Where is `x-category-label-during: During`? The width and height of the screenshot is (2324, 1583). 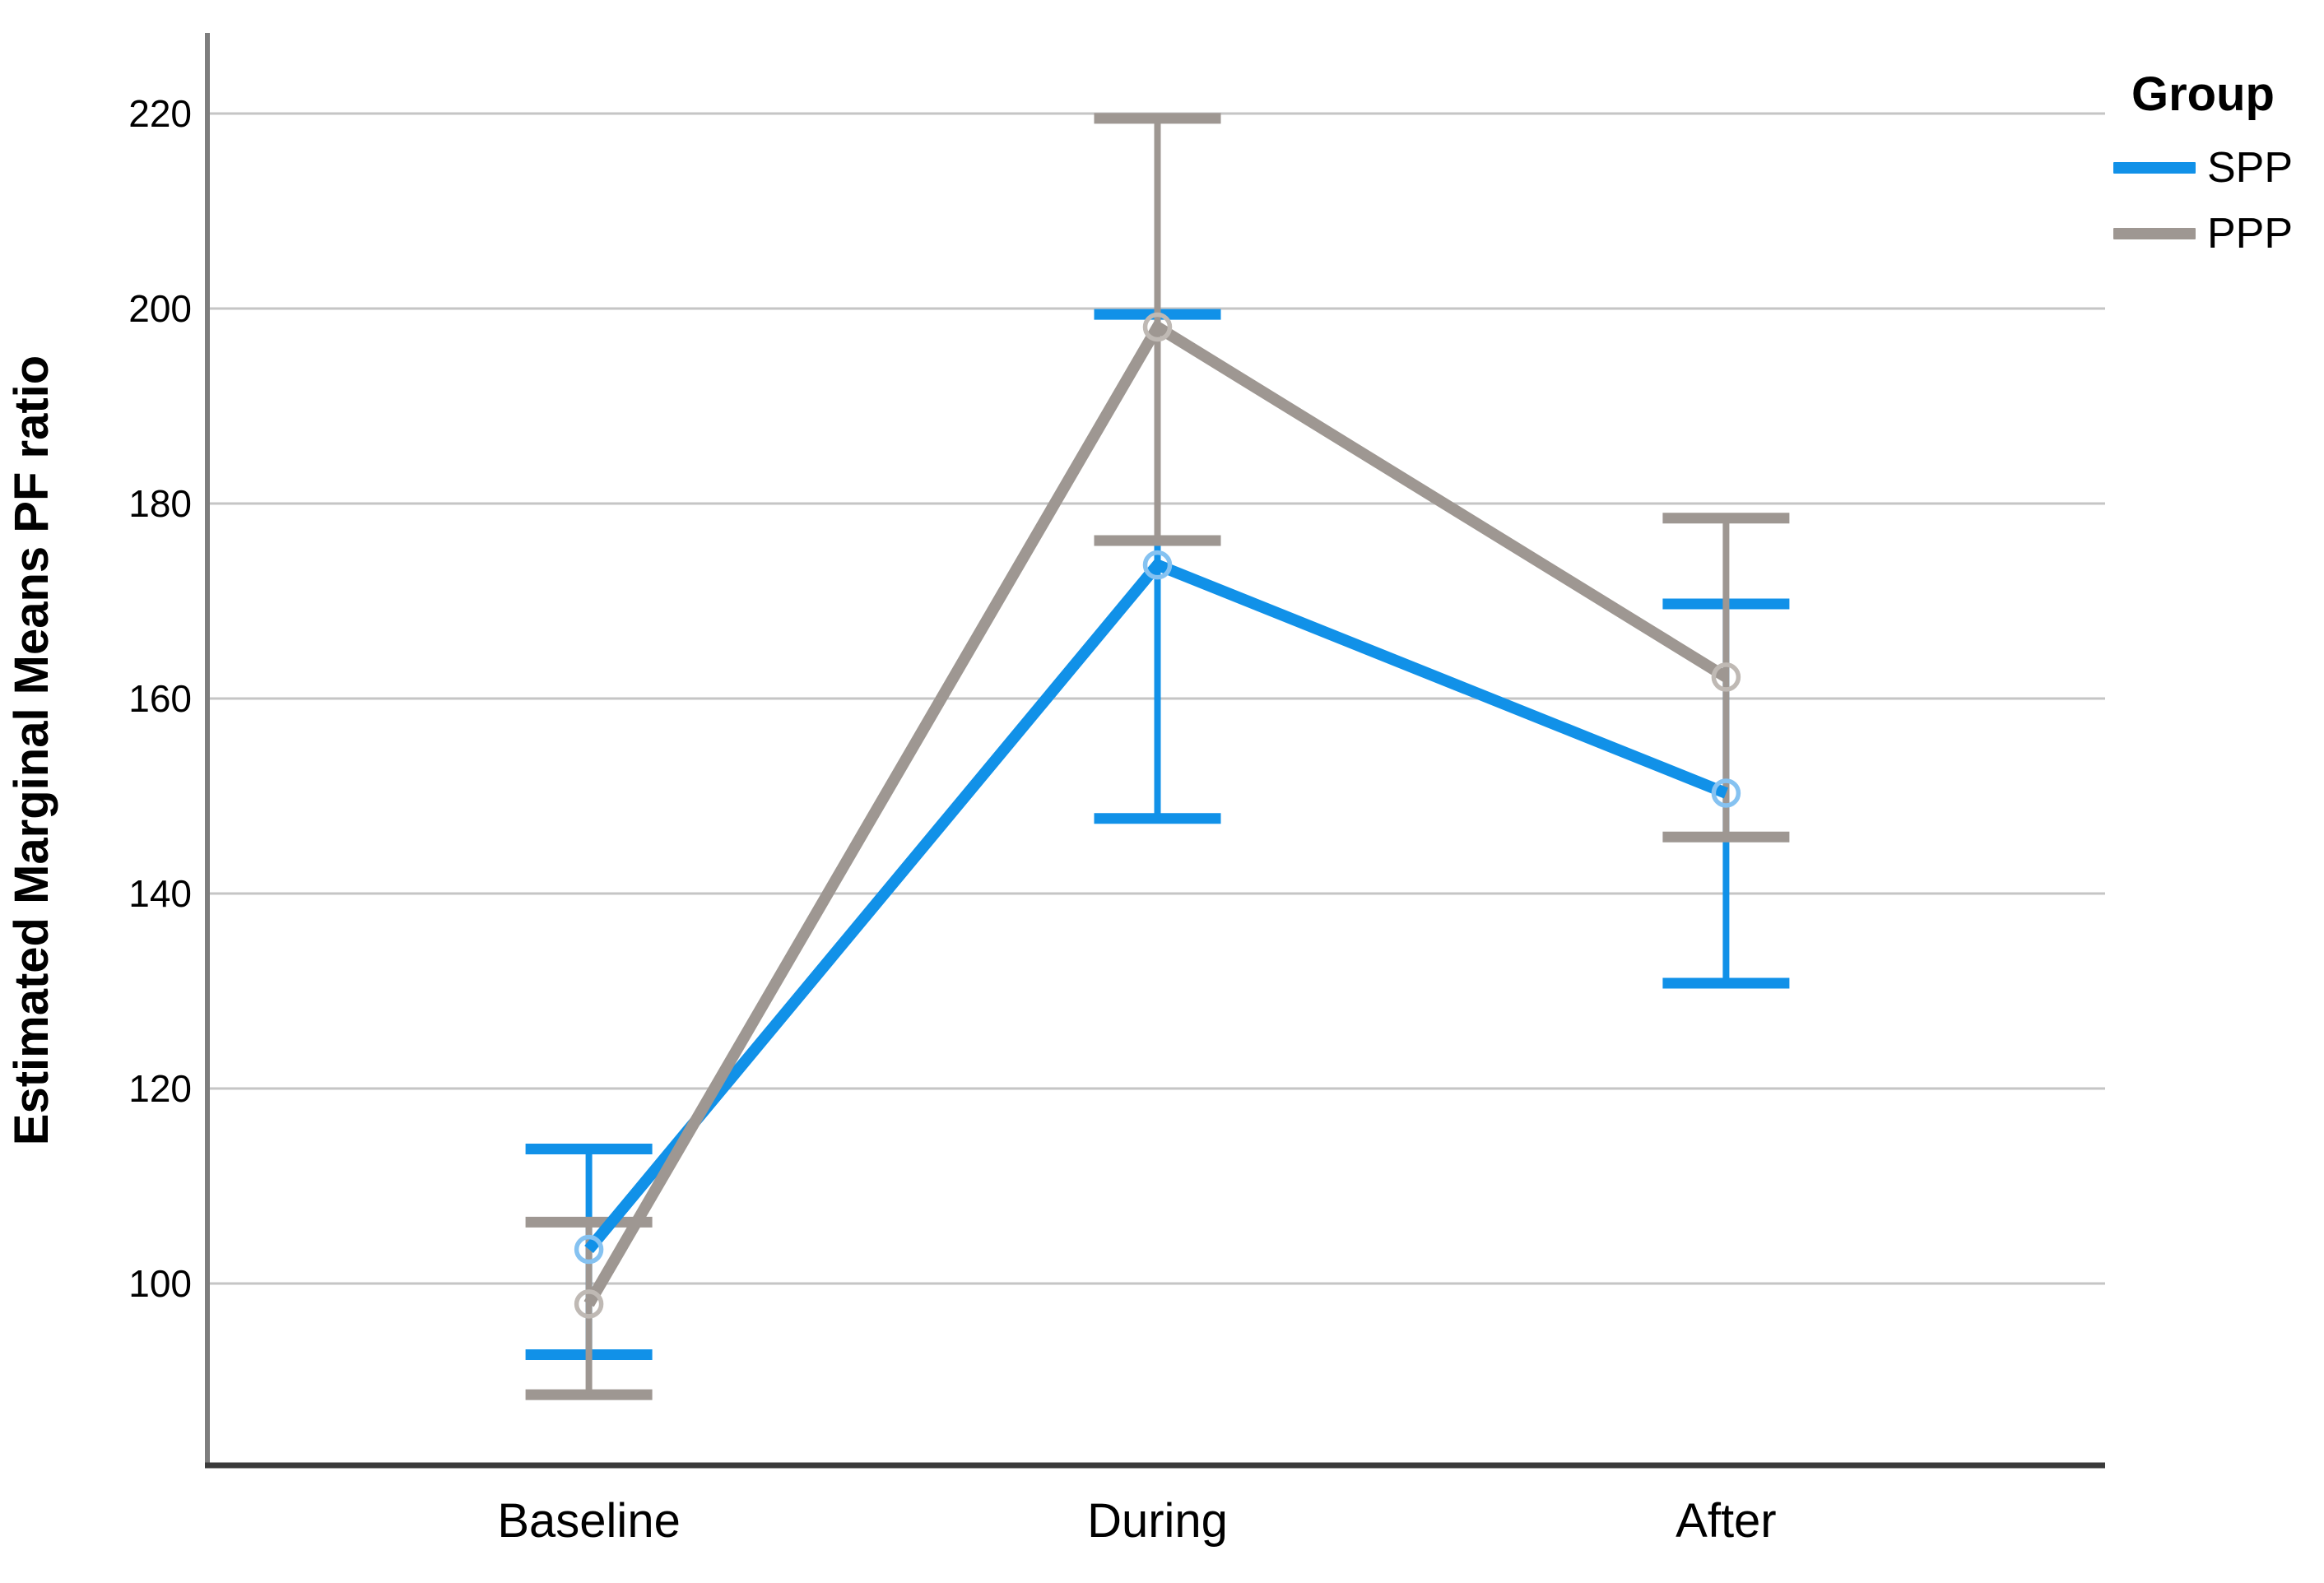 x-category-label-during: During is located at coordinates (1157, 1521).